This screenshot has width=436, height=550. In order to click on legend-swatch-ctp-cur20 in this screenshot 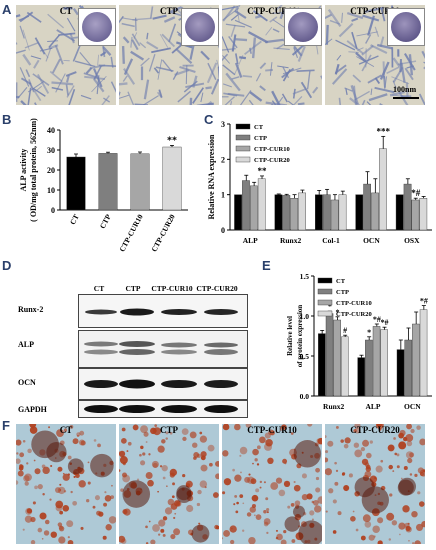, I will do `click(325, 313)`.